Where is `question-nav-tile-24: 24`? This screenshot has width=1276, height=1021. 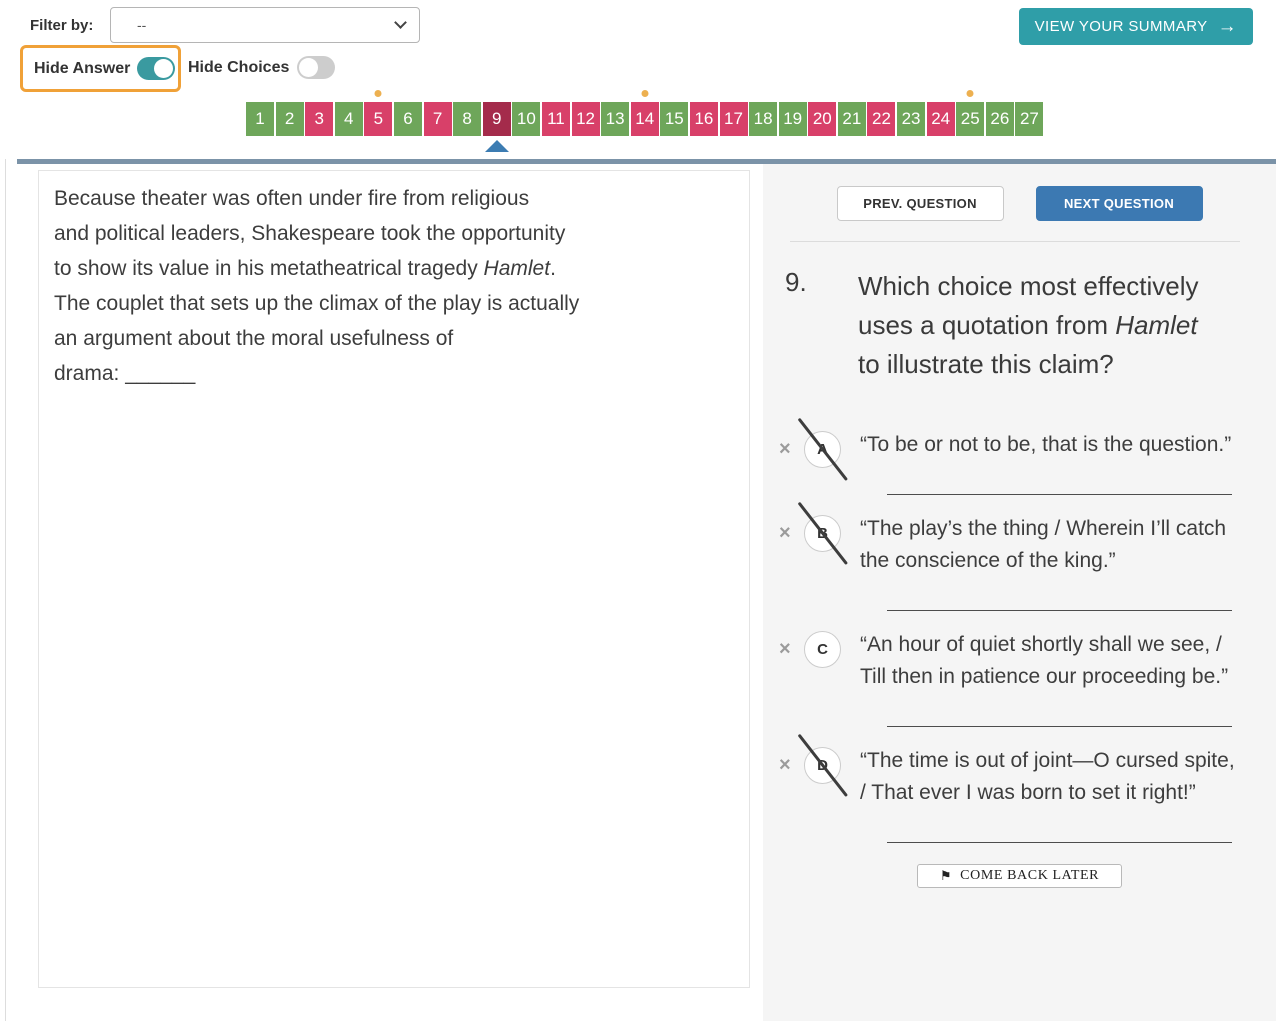 question-nav-tile-24: 24 is located at coordinates (940, 119).